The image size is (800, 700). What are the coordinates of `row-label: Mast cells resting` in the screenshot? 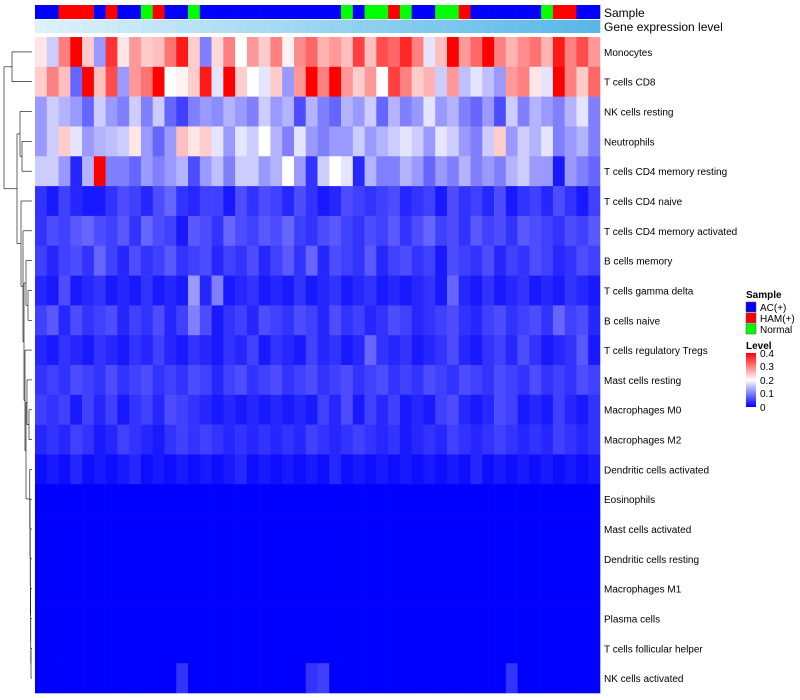 It's located at (642, 381).